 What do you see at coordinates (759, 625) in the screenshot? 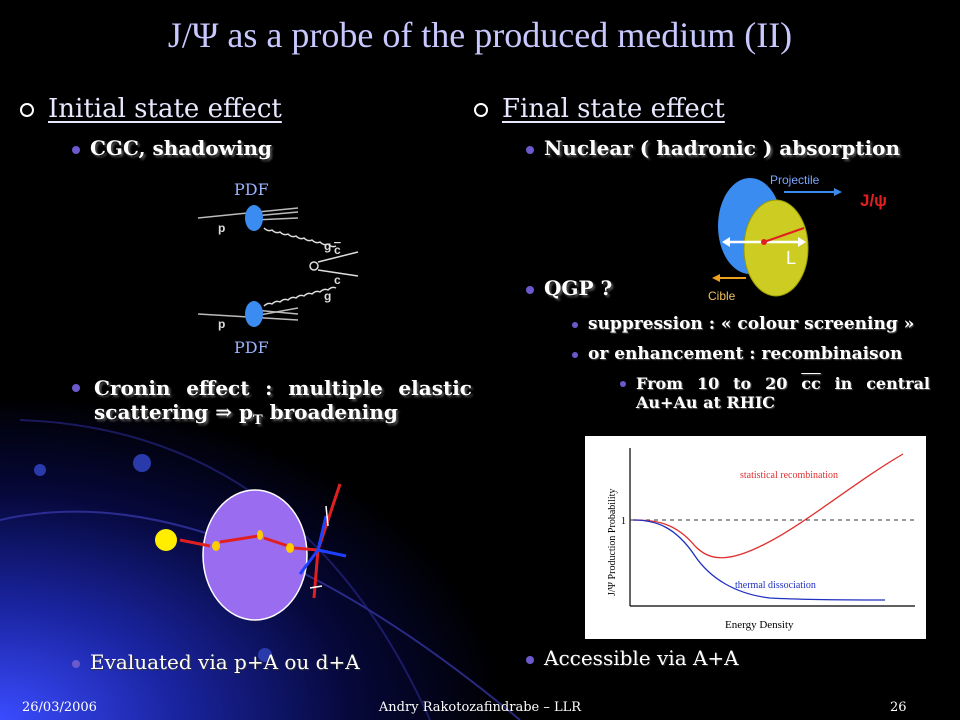
I see `graph-xlabel: Energy Density` at bounding box center [759, 625].